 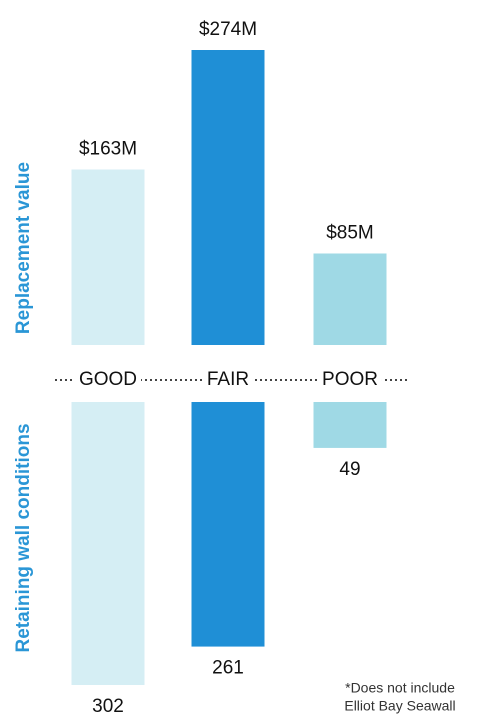 What do you see at coordinates (350, 233) in the screenshot?
I see `value-label: $85M` at bounding box center [350, 233].